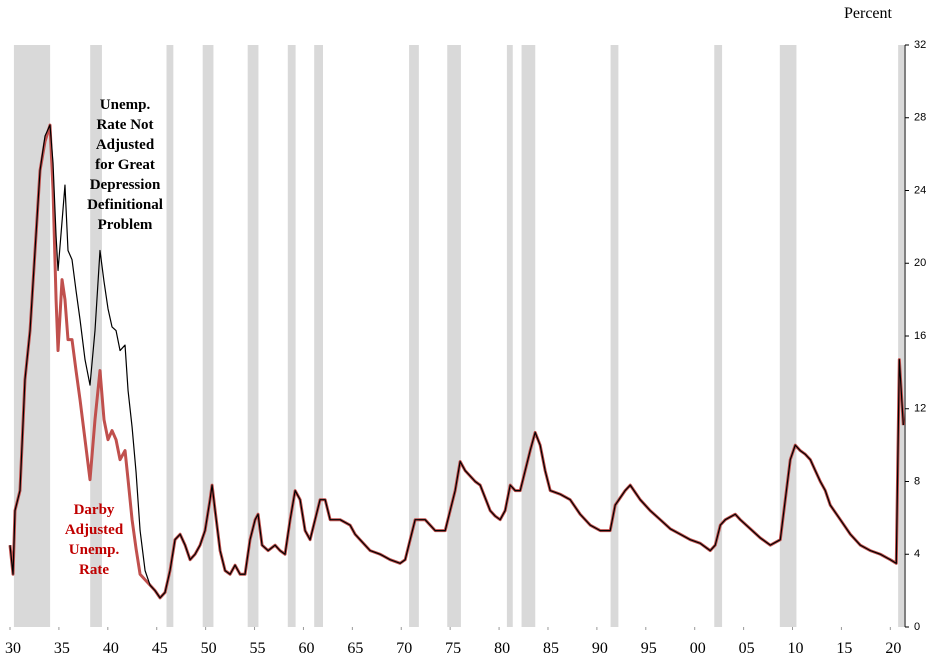 The image size is (932, 663). What do you see at coordinates (917, 481) in the screenshot?
I see `y-tick-label: 8` at bounding box center [917, 481].